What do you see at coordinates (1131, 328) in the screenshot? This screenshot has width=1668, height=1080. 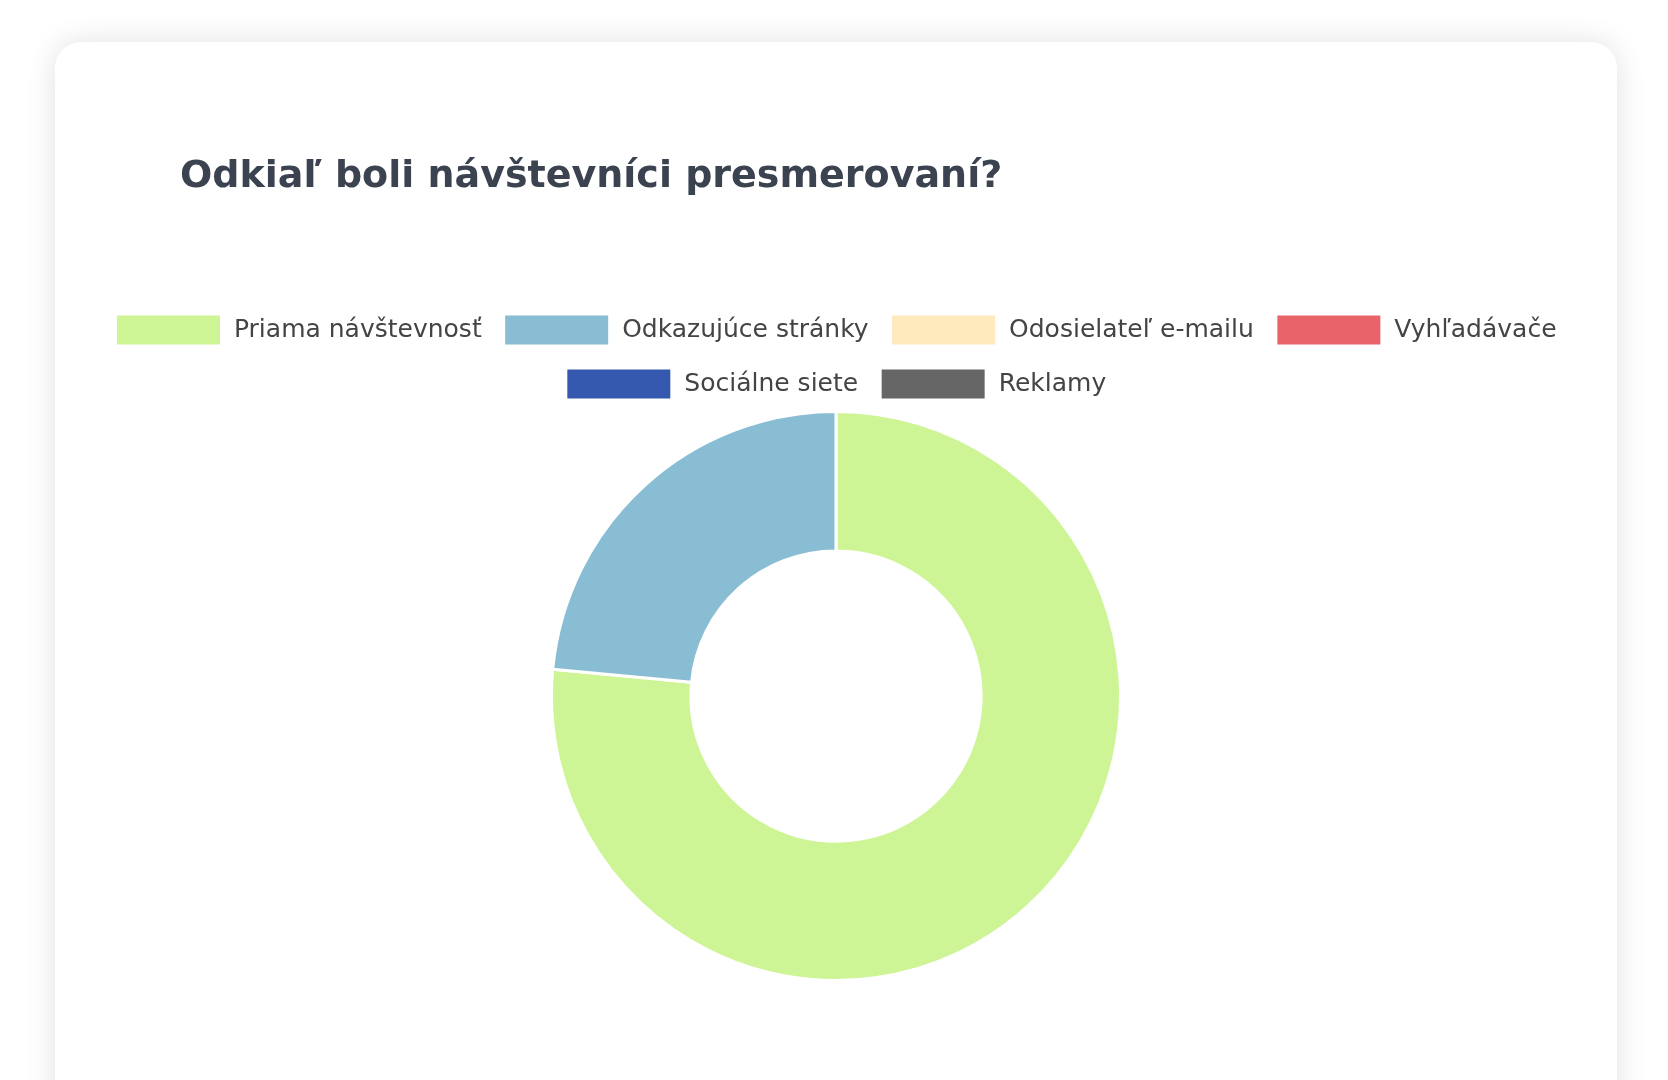 I see `legend-label: Odosielateľ e-mailu` at bounding box center [1131, 328].